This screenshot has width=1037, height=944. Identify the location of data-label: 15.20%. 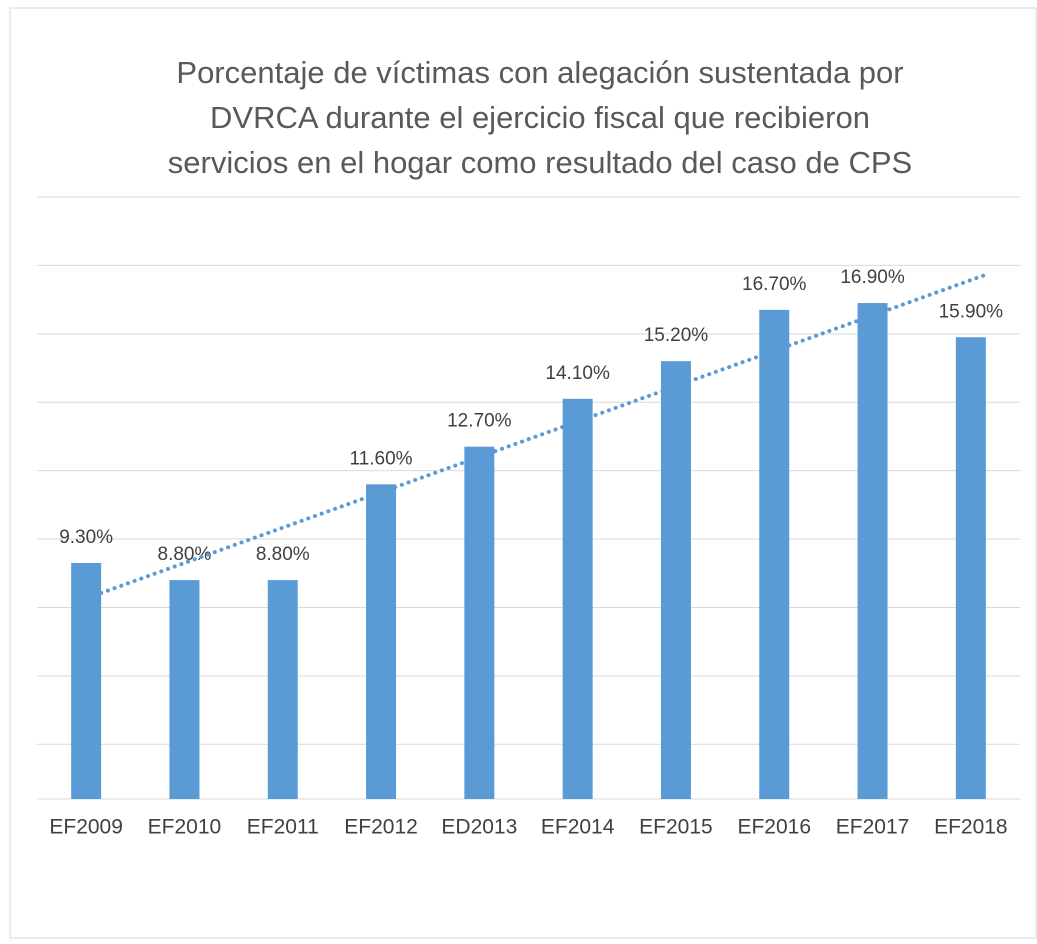
(676, 335).